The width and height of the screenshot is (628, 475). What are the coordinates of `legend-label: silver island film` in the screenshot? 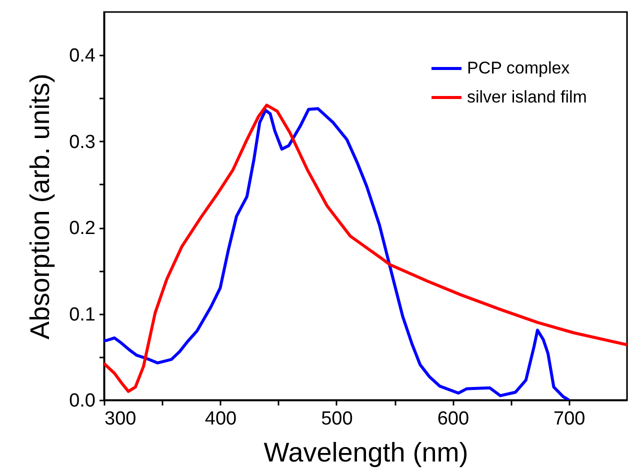 It's located at (527, 97).